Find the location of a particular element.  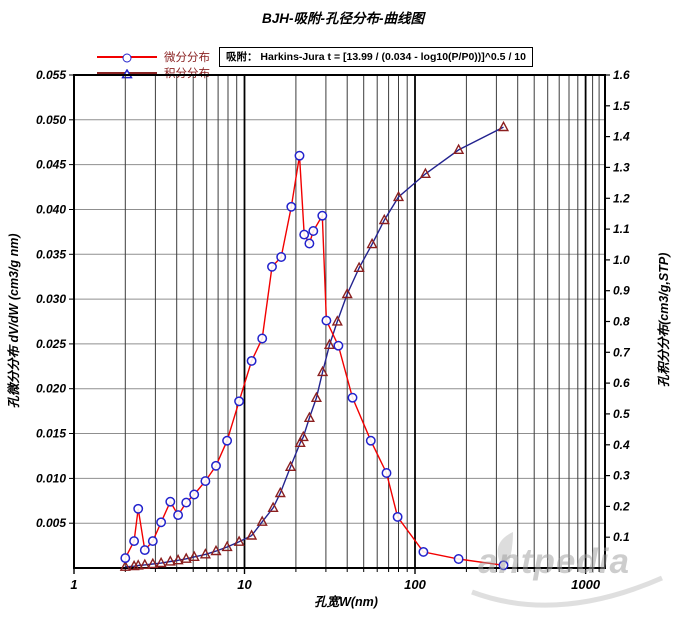

svg-text: 1.2 is located at coordinates (621, 198).